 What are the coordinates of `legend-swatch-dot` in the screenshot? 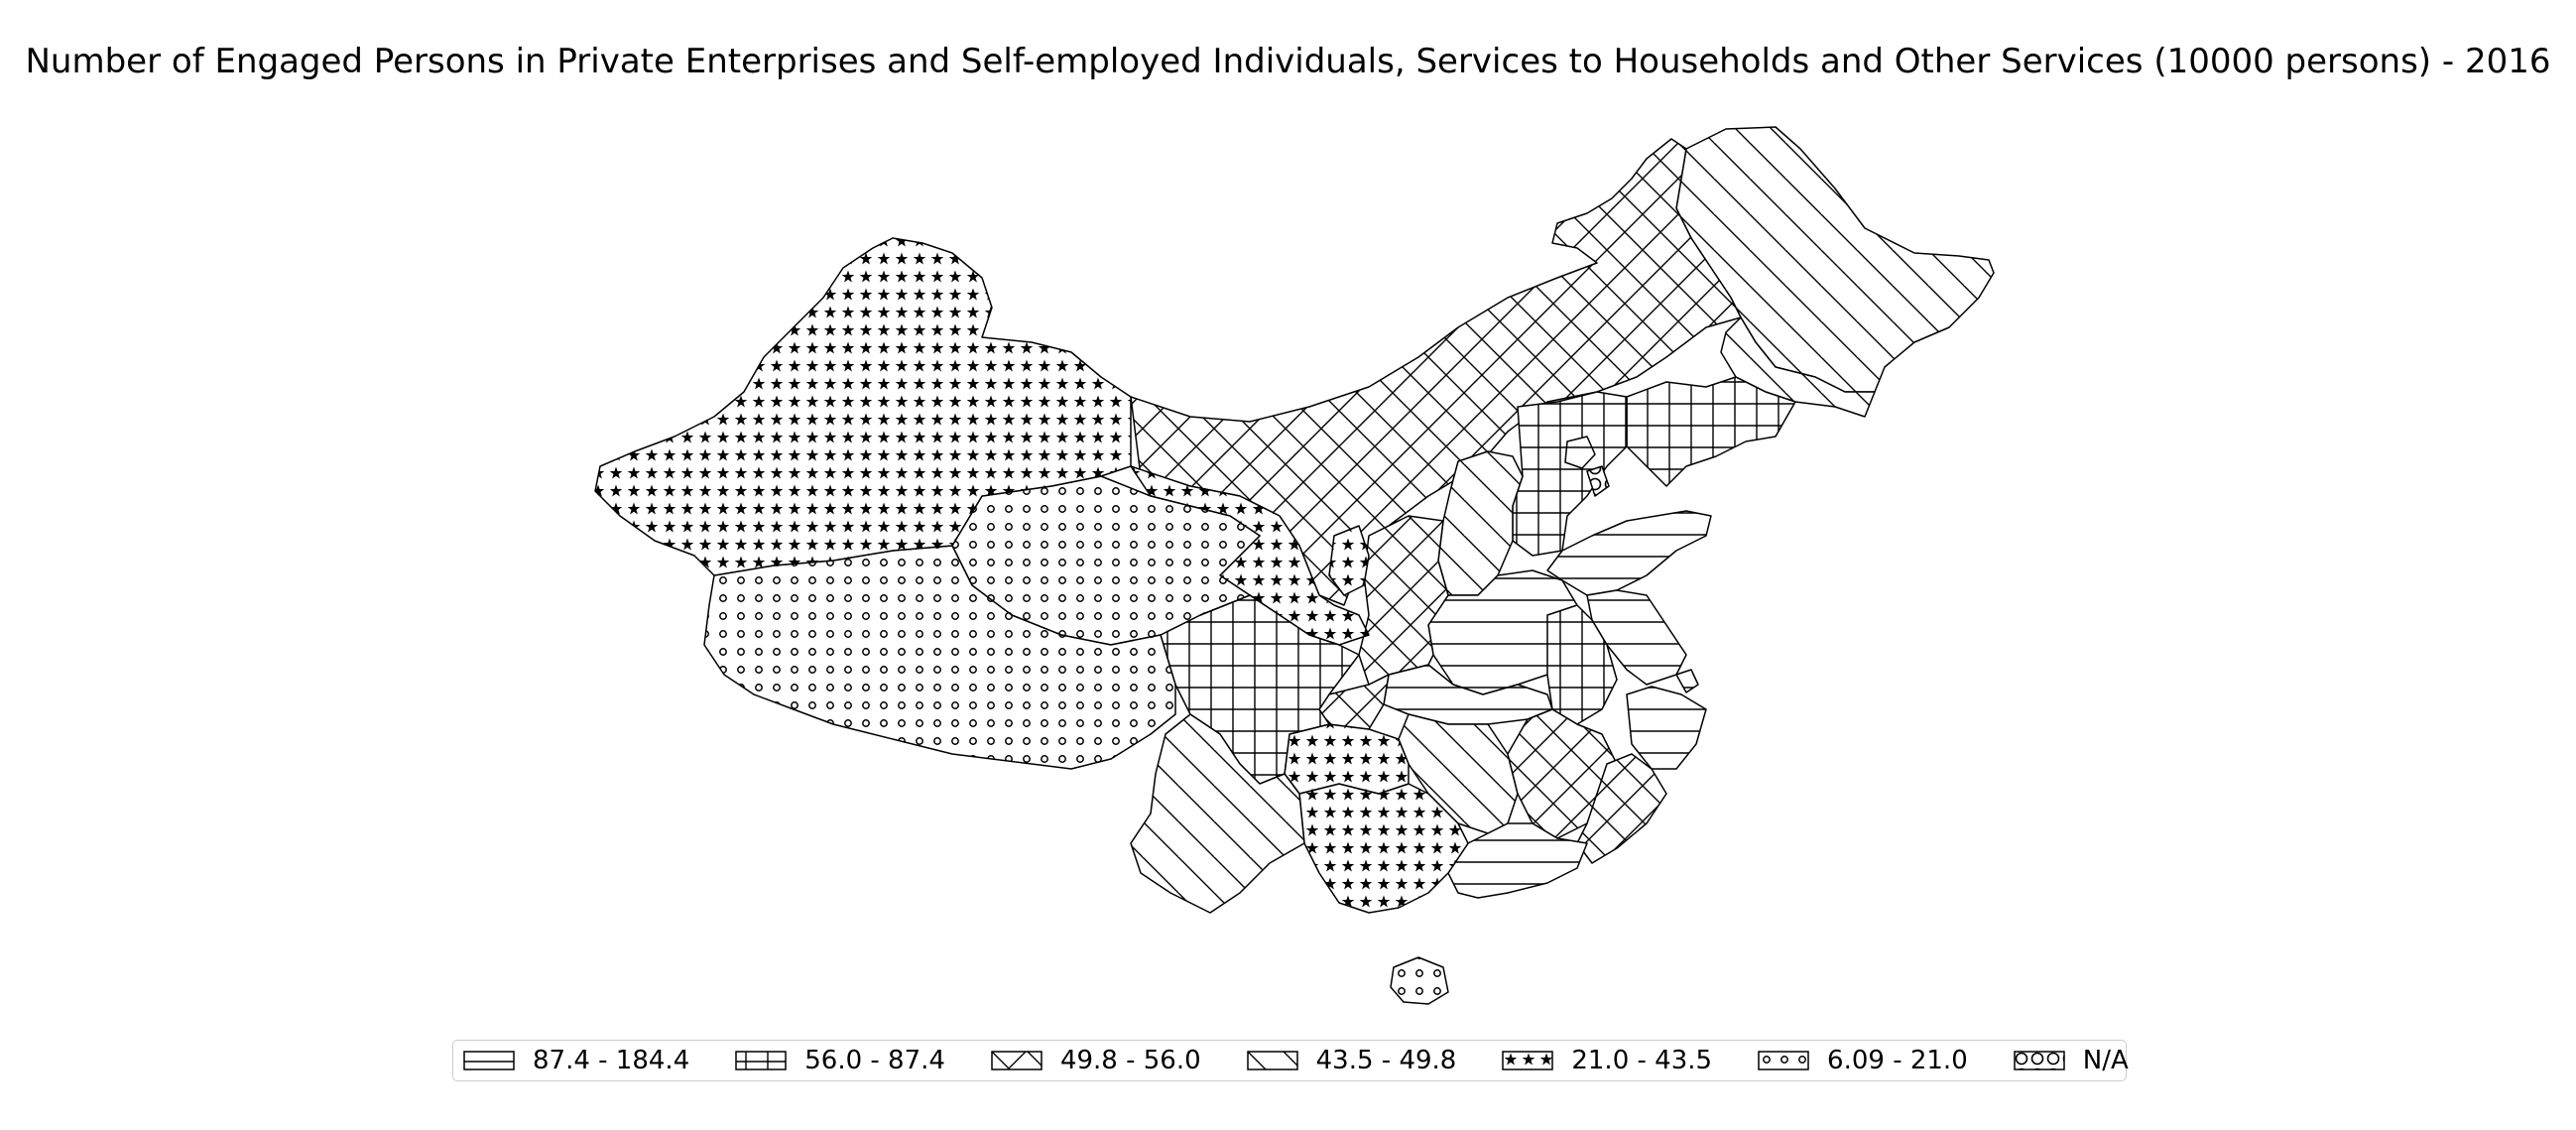 It's located at (1783, 1060).